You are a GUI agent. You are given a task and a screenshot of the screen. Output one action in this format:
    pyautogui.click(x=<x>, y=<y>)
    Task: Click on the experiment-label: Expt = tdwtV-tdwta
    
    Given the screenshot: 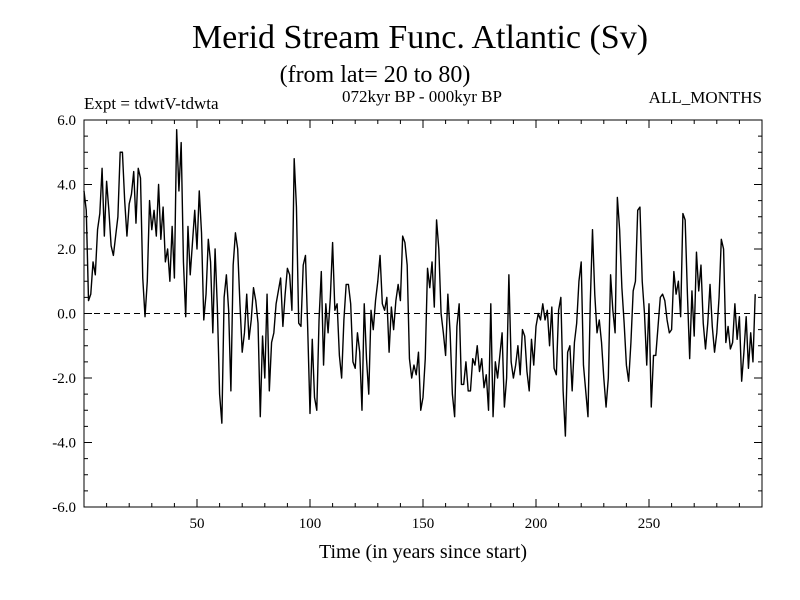 What is the action you would take?
    pyautogui.click(x=151, y=103)
    